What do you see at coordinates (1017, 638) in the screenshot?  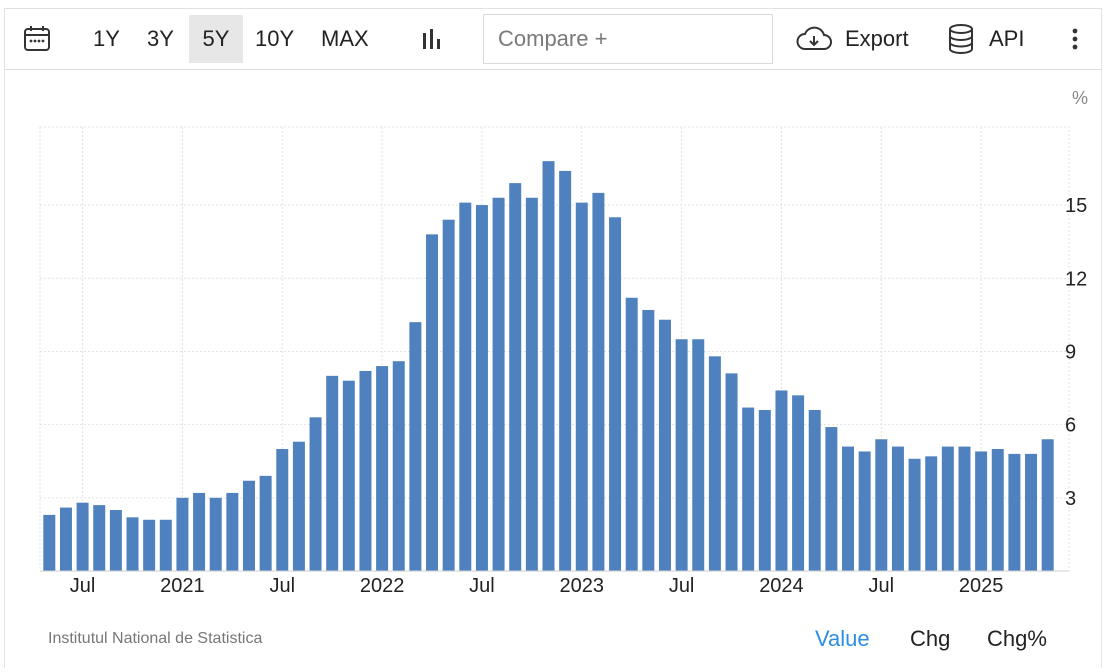 I see `tab-chg-percent: Chg%` at bounding box center [1017, 638].